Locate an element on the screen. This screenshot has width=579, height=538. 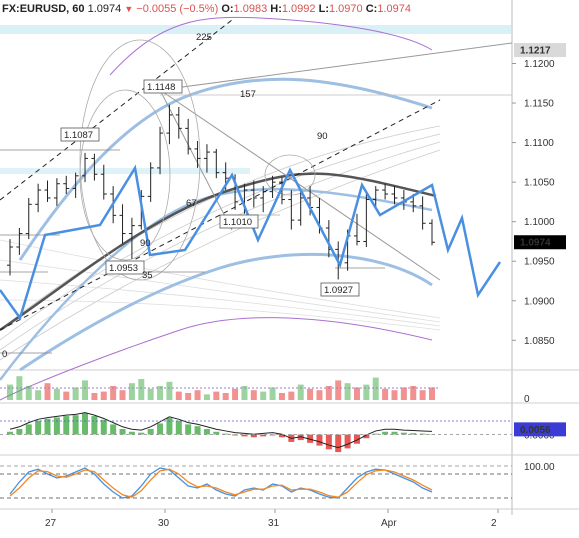
high-label: H: is located at coordinates (276, 9).